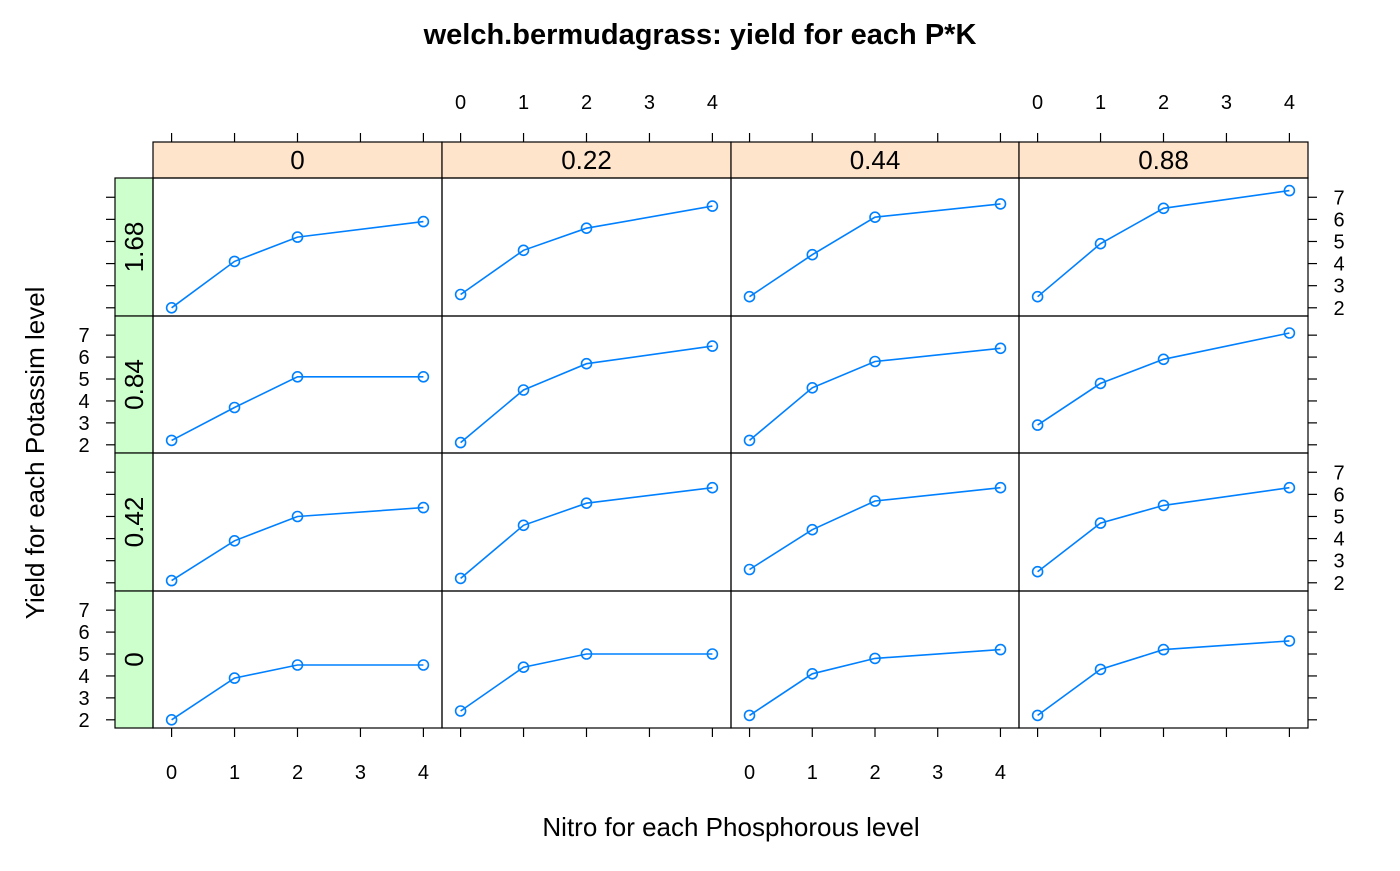 The image size is (1400, 871). I want to click on strip-phosphorous-label: 0.88, so click(1163, 160).